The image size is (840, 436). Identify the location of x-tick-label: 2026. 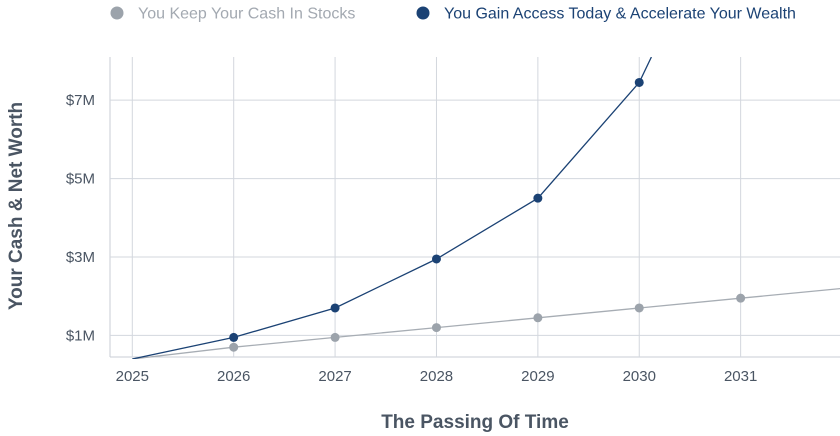
(233, 376).